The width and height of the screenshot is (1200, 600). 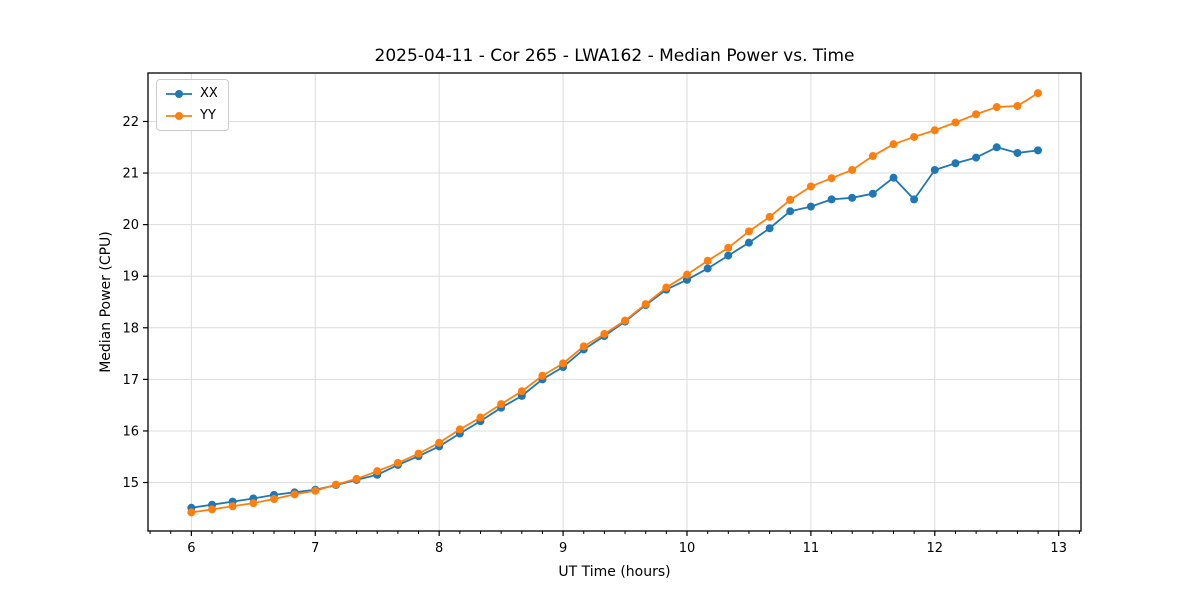 What do you see at coordinates (209, 93) in the screenshot?
I see `legend-label-xx: XX` at bounding box center [209, 93].